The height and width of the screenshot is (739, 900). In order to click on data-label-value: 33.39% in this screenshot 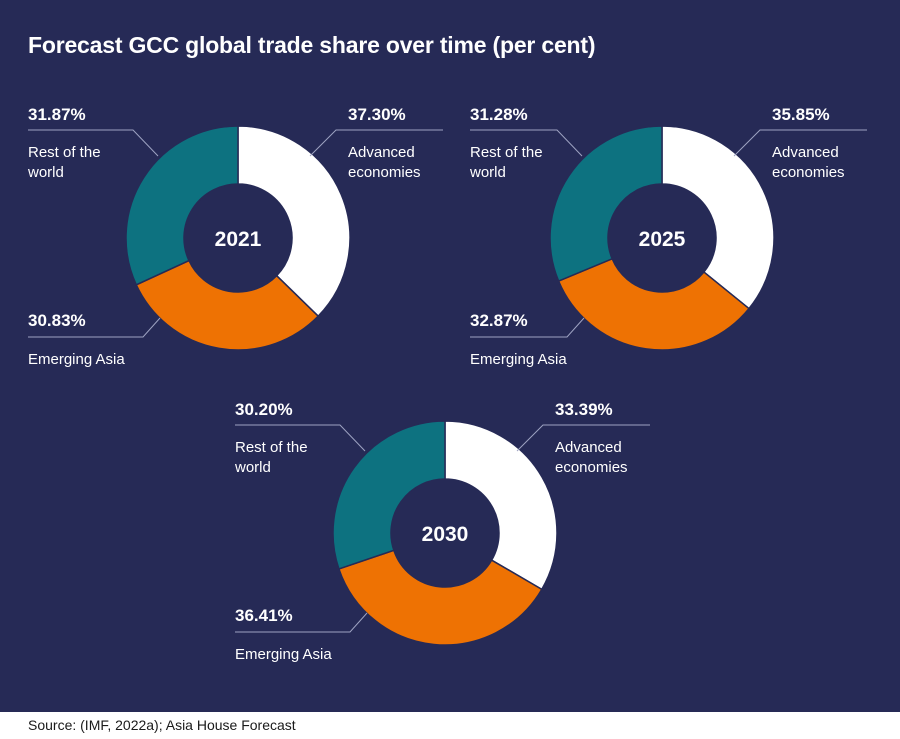, I will do `click(584, 409)`.